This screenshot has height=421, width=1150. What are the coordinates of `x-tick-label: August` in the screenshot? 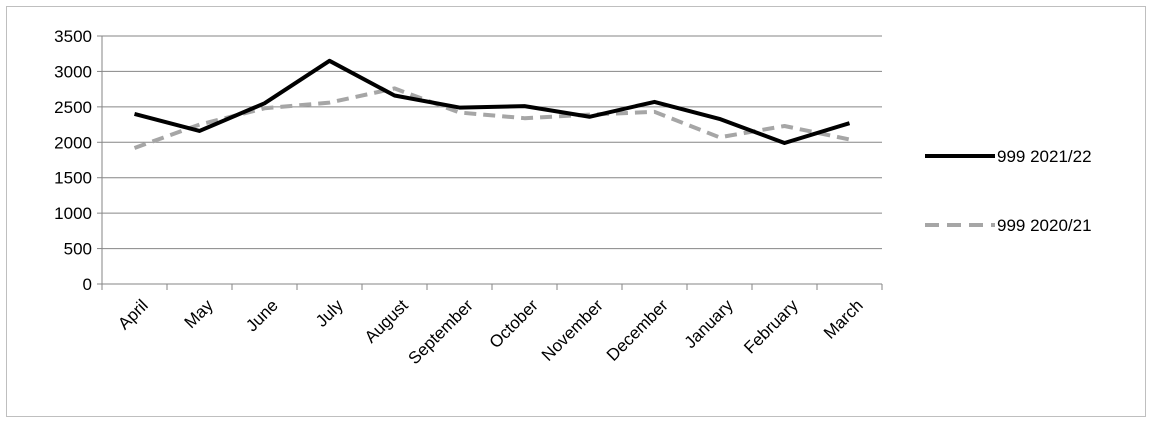 It's located at (386, 321).